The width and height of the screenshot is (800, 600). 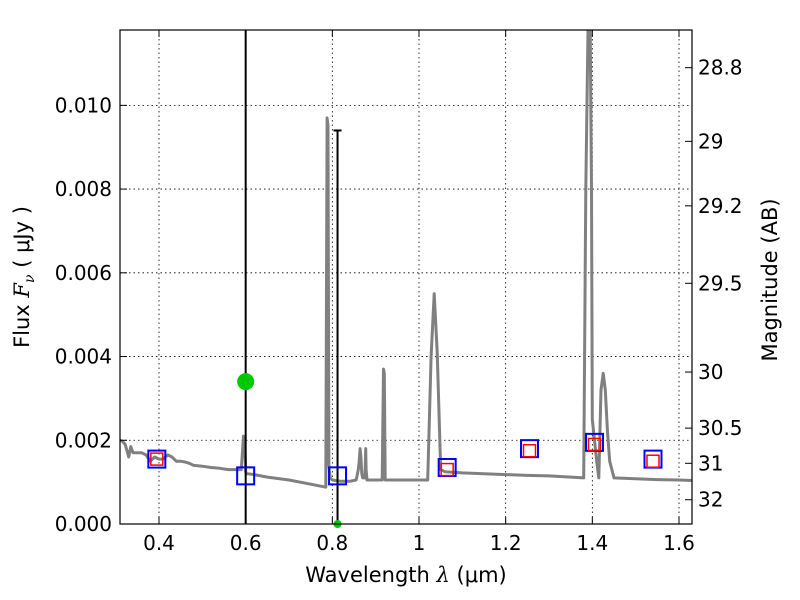 I want to click on error-bar-layer, so click(x=293, y=277).